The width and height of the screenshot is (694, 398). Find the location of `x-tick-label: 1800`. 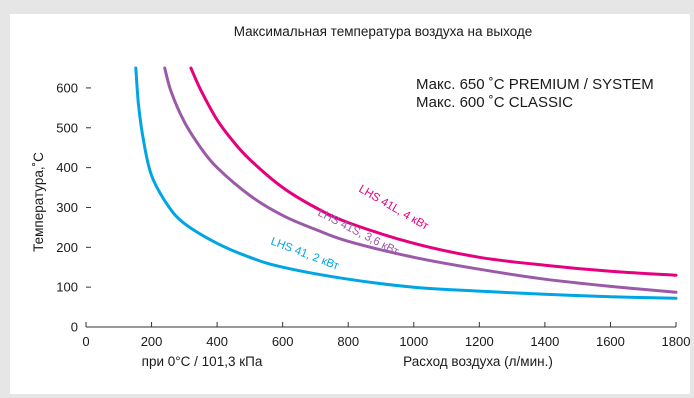

x-tick-label: 1800 is located at coordinates (676, 341).